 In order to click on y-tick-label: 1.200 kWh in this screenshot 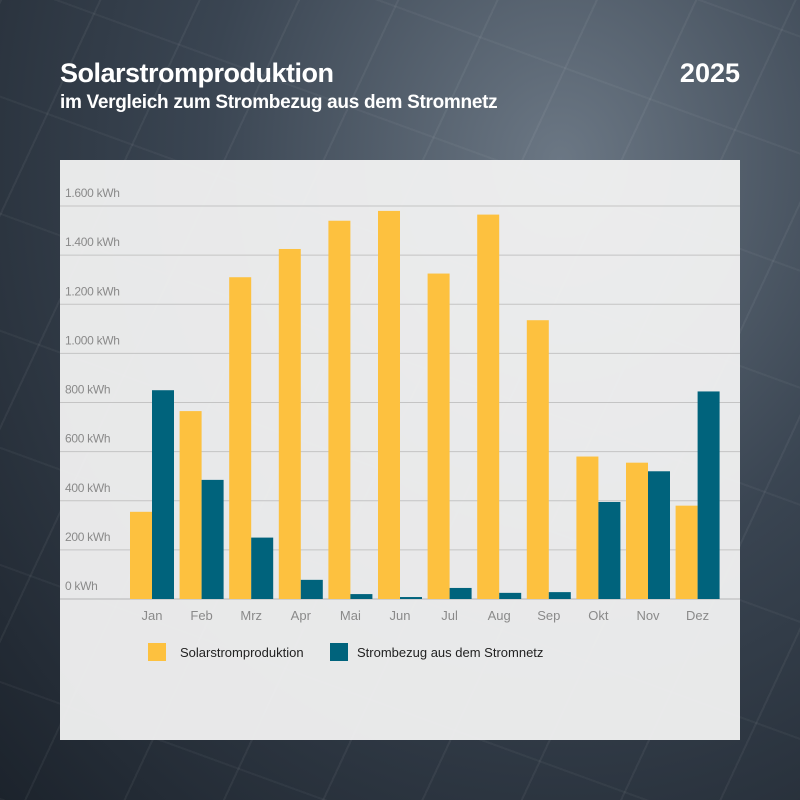, I will do `click(92, 291)`.